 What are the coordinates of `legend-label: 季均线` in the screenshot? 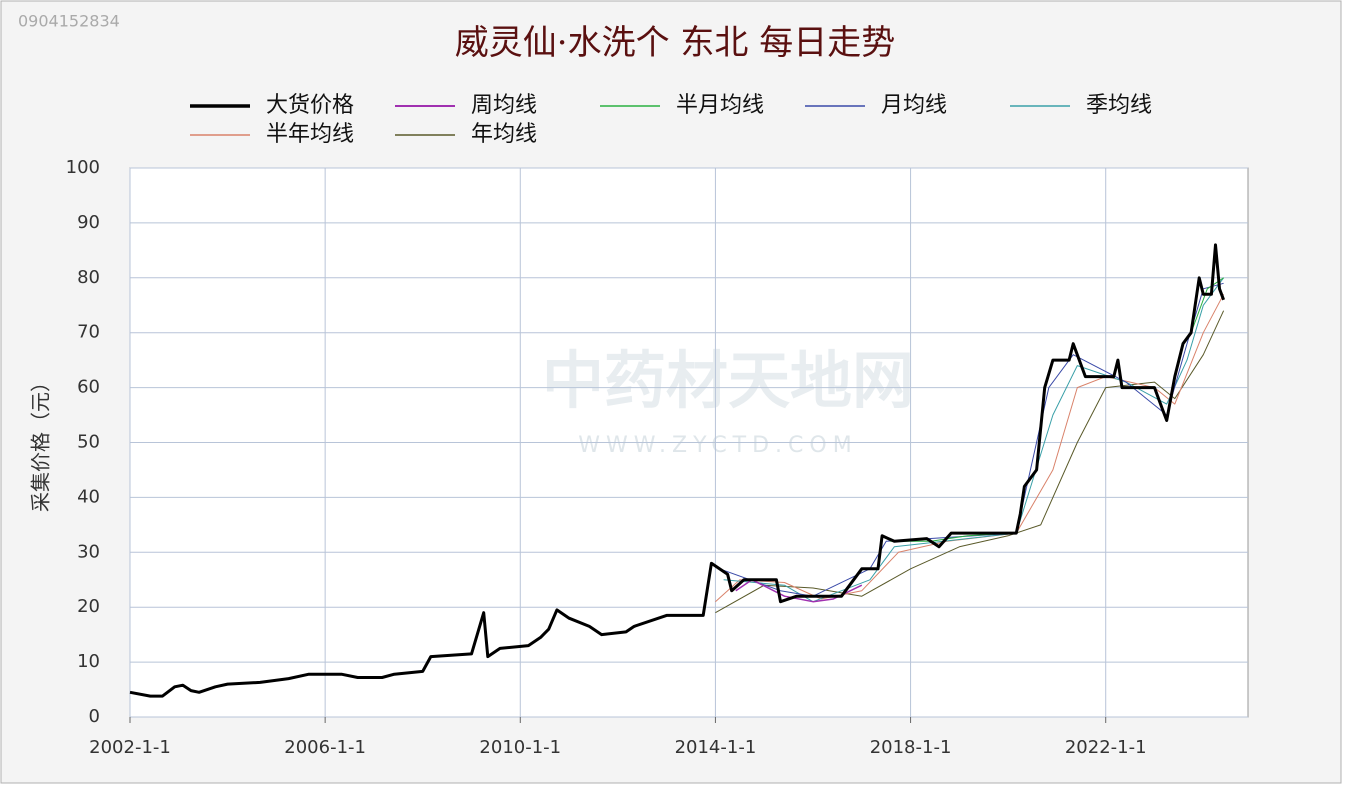 It's located at (1119, 105).